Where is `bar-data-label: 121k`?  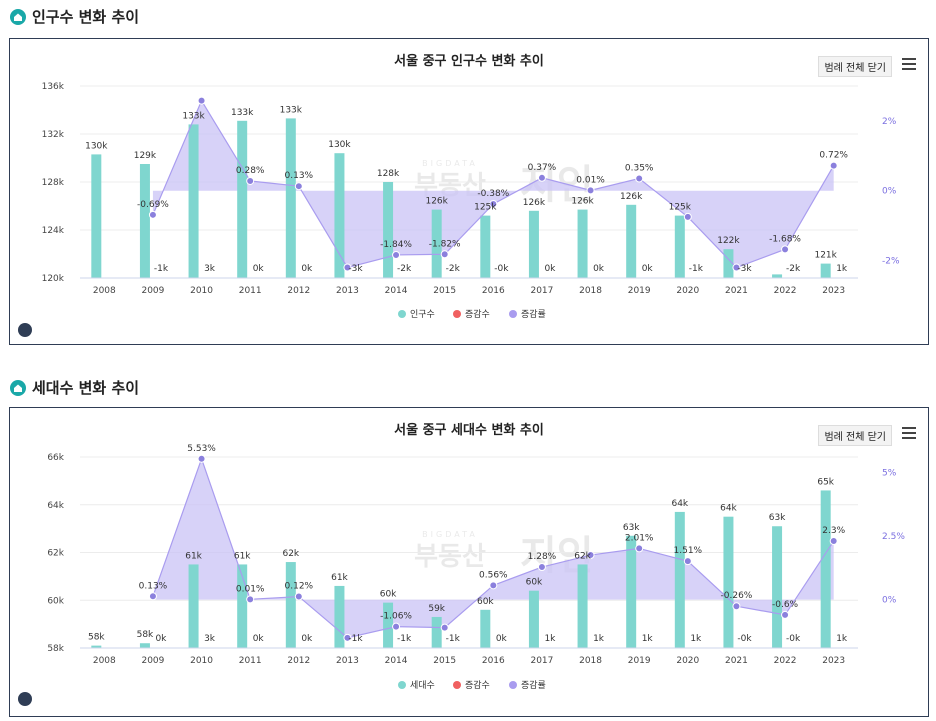
bar-data-label: 121k is located at coordinates (825, 256).